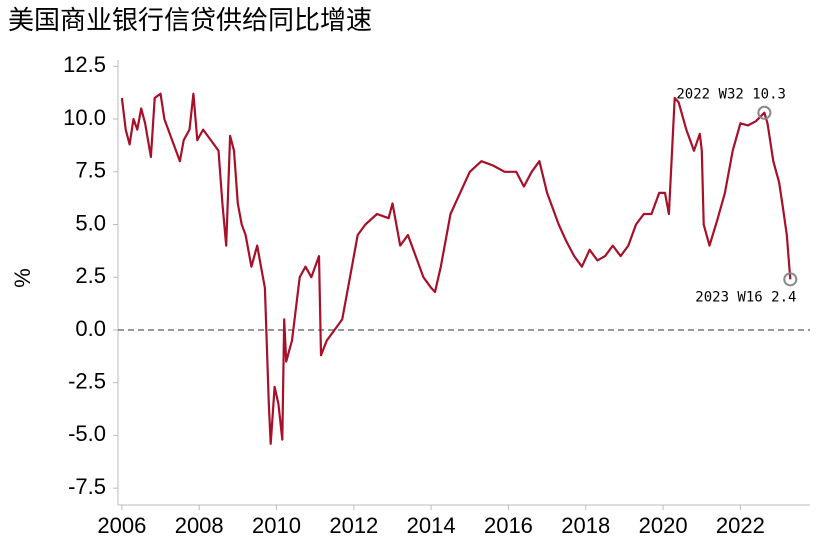  What do you see at coordinates (663, 525) in the screenshot?
I see `x-tick-label: 2020` at bounding box center [663, 525].